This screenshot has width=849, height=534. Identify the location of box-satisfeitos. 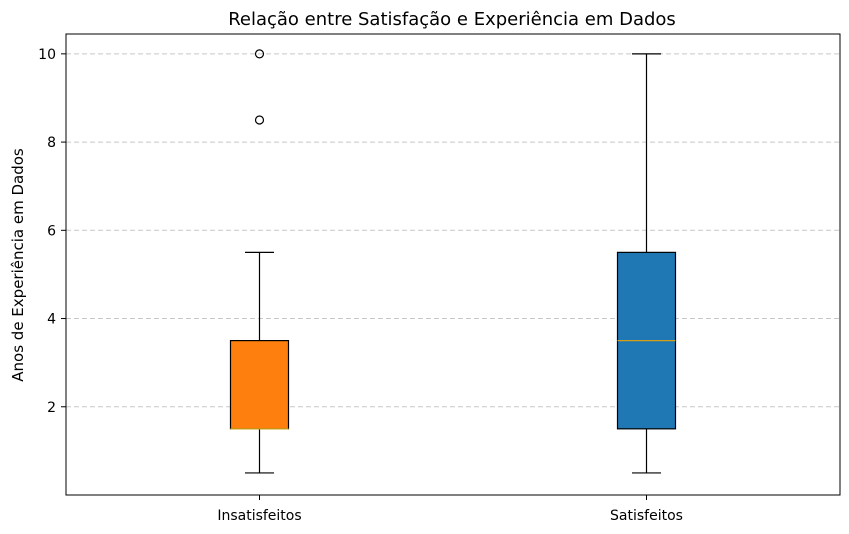
(646, 263).